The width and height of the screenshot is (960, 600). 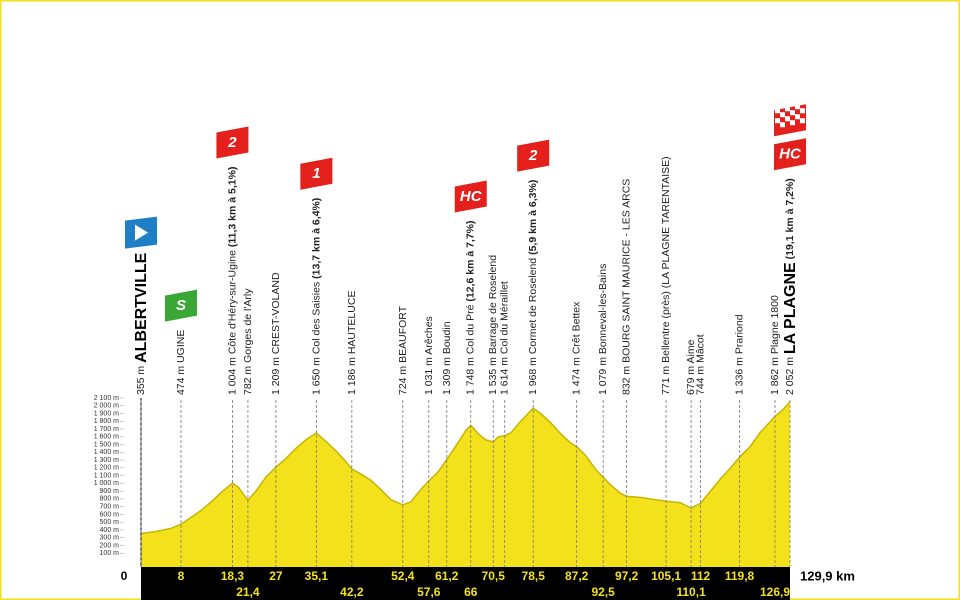 What do you see at coordinates (141, 379) in the screenshot?
I see `waypoint-text: 355 m` at bounding box center [141, 379].